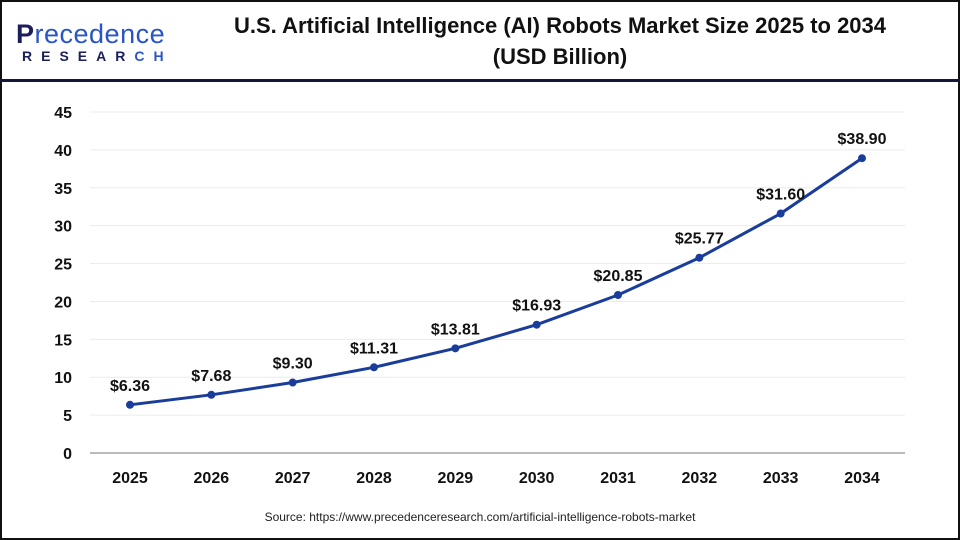  I want to click on x-tick-label: 2026, so click(212, 478).